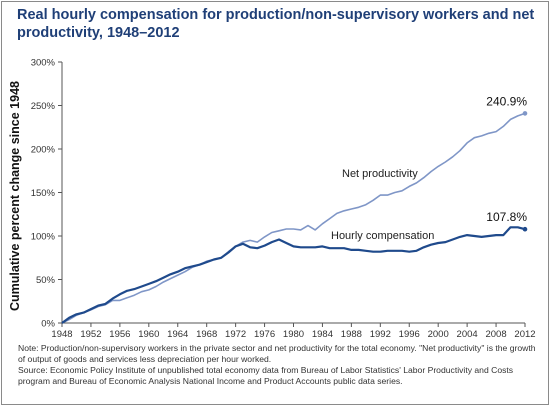  I want to click on x-tick-label: 1992, so click(380, 334).